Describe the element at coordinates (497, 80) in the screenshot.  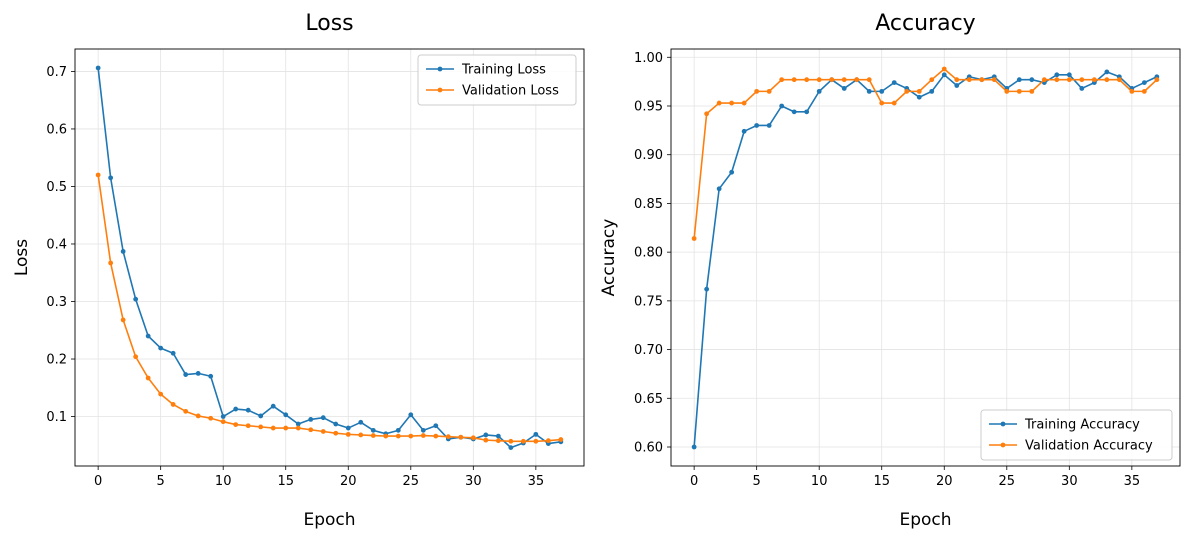
I see `legend: Training Loss Validation Loss` at that location.